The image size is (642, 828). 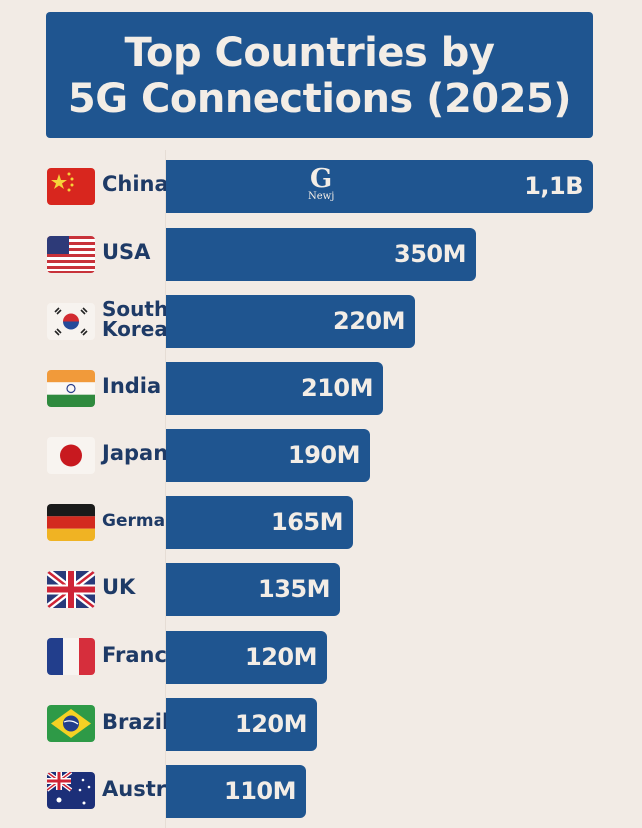 I want to click on value-label: 210M, so click(x=337, y=388).